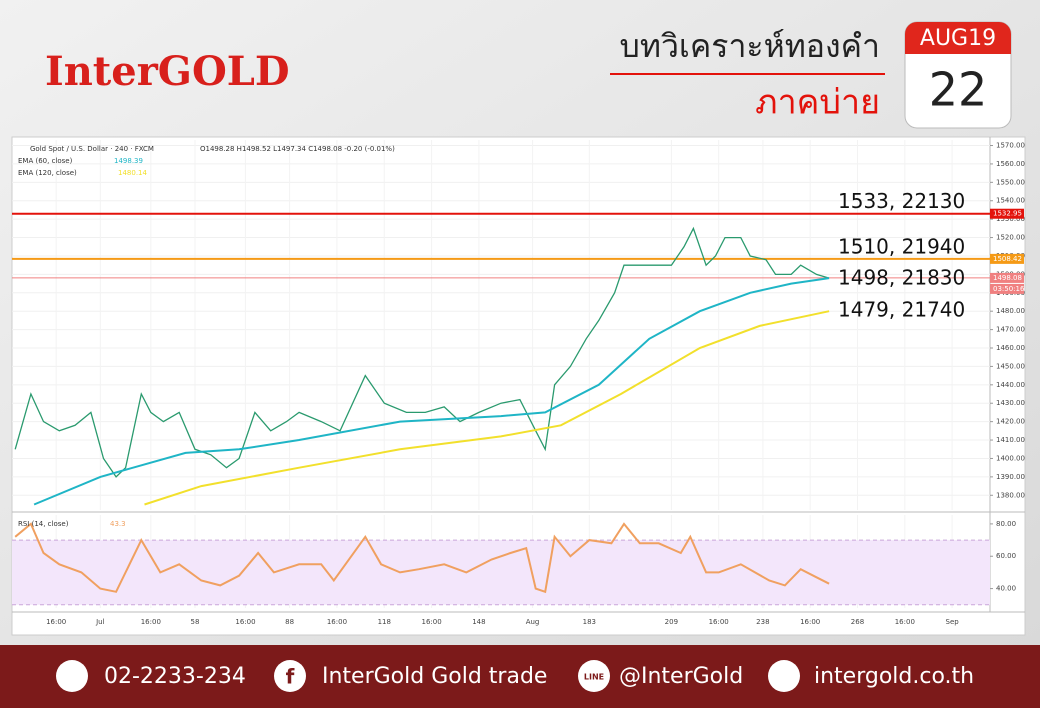 The image size is (1040, 708). I want to click on x-tick-label: 183, so click(589, 622).